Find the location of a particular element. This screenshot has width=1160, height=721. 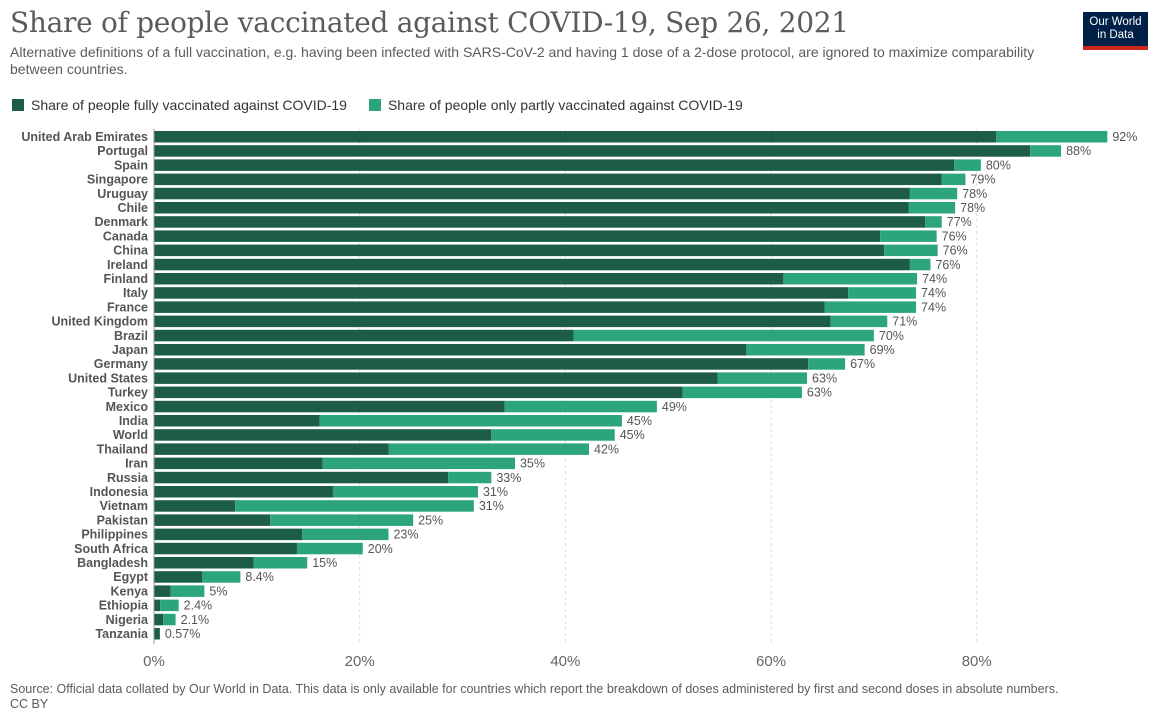

owid-logo: Our World in Data is located at coordinates (1115, 31).